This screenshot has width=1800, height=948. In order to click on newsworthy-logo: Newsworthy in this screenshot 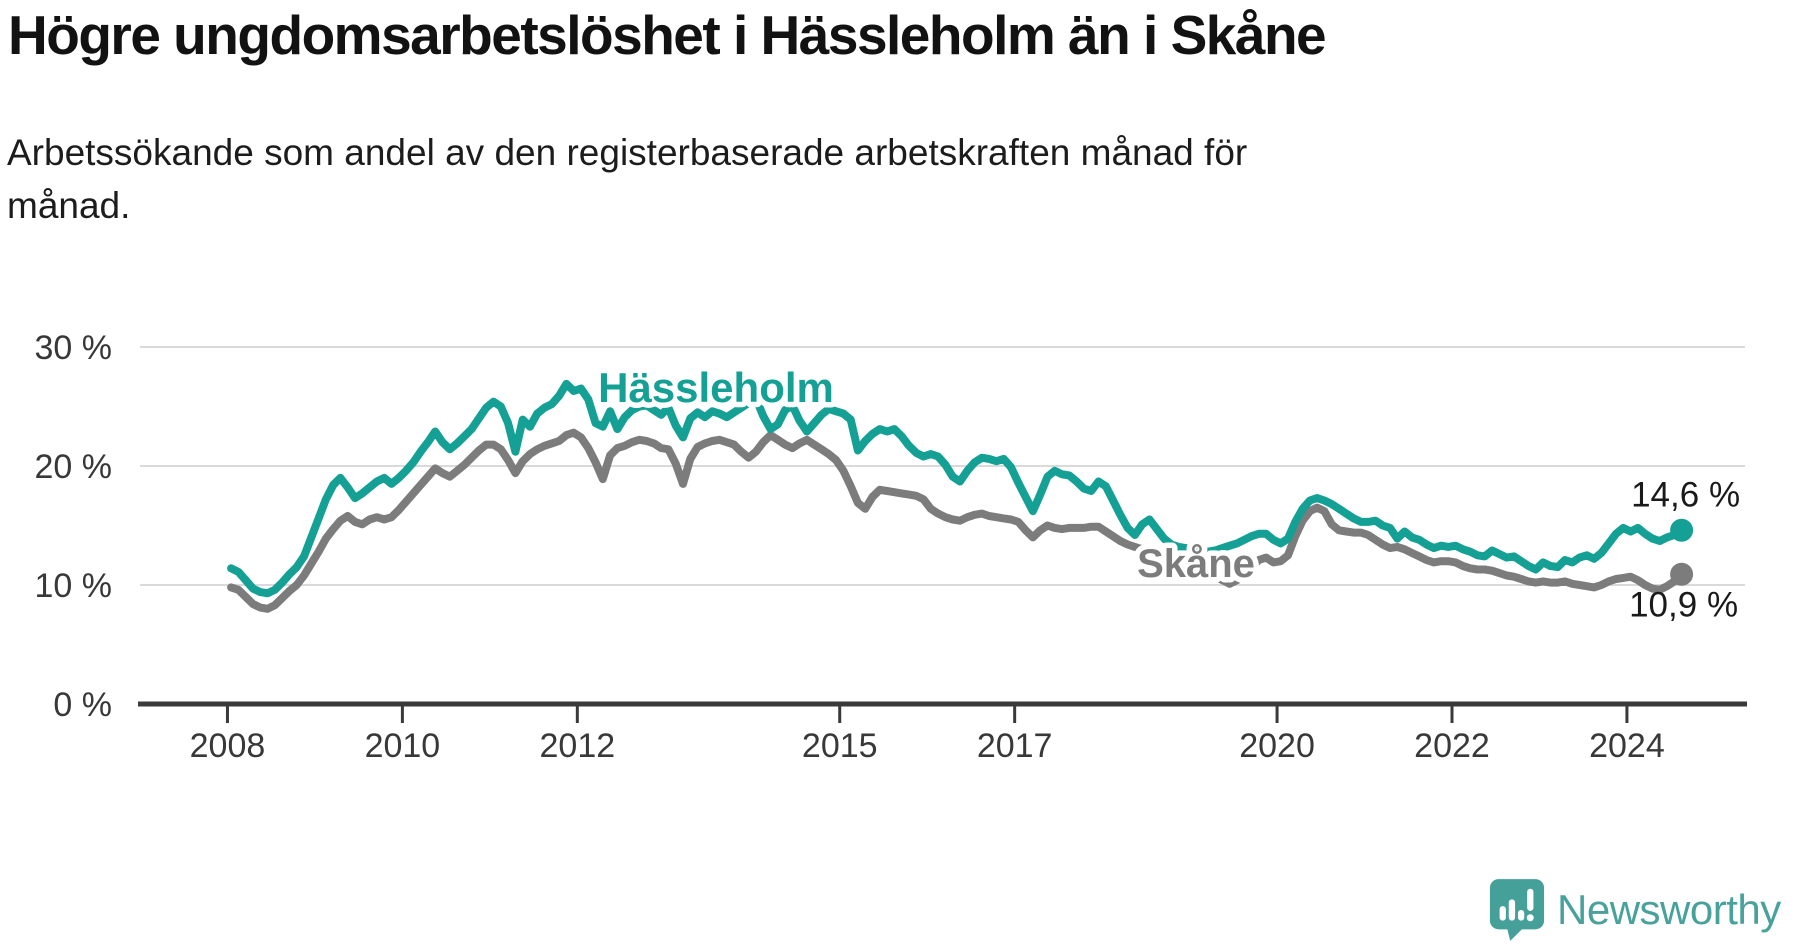, I will do `click(1634, 910)`.